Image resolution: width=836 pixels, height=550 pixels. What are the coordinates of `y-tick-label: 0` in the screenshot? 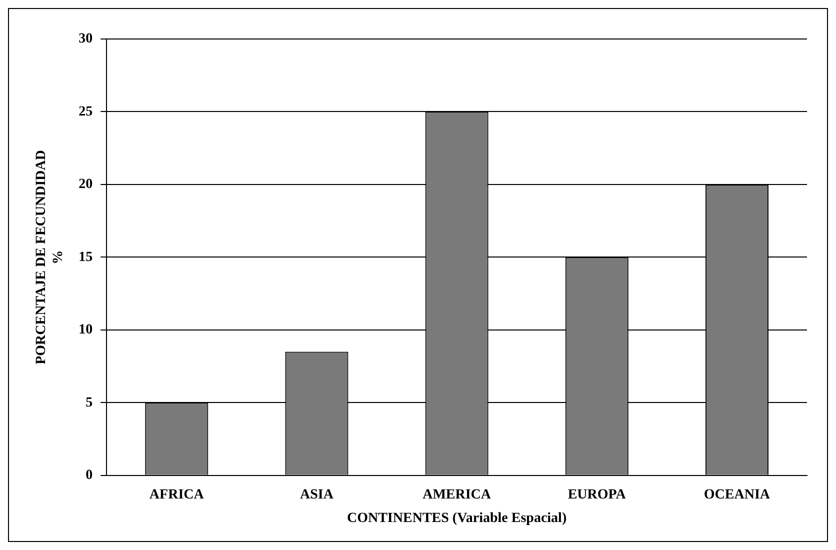 It's located at (89, 476).